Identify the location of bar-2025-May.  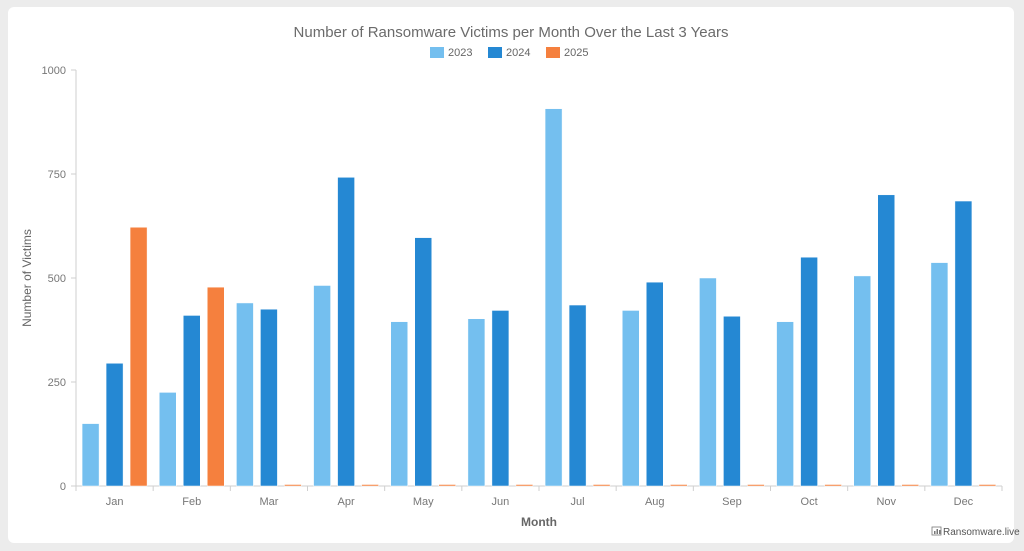
(447, 485).